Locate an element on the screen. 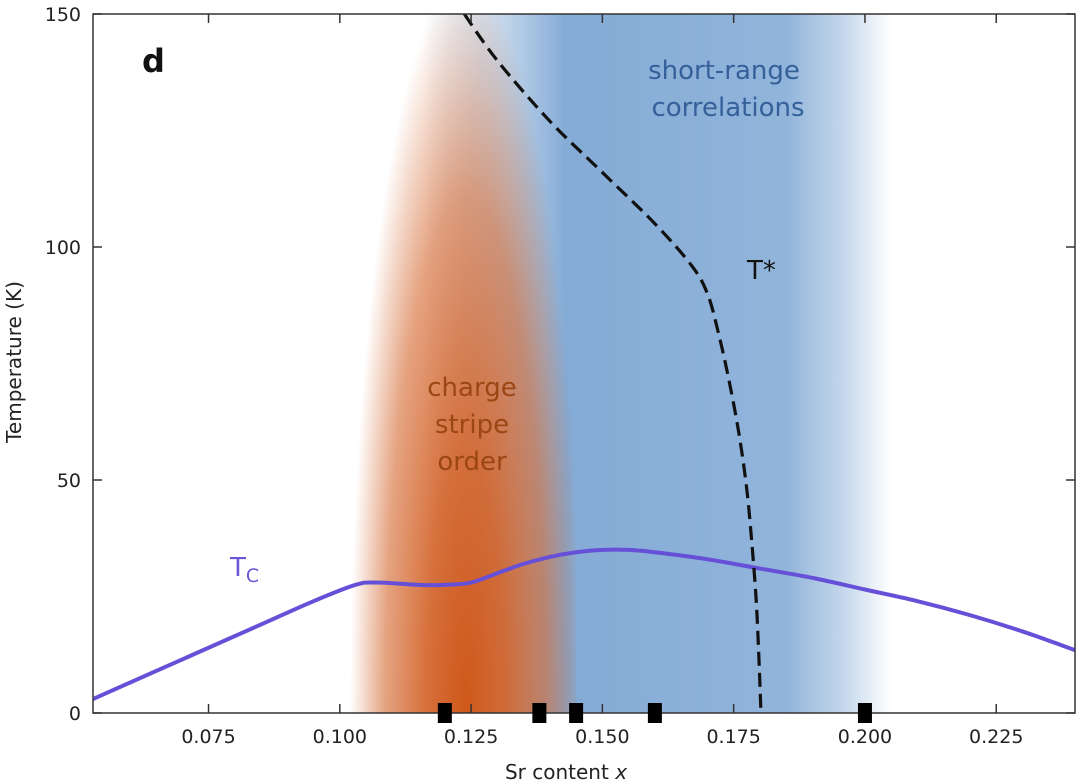 This screenshot has width=1080, height=782. charge-stripe-label-line-1: charge is located at coordinates (471, 388).